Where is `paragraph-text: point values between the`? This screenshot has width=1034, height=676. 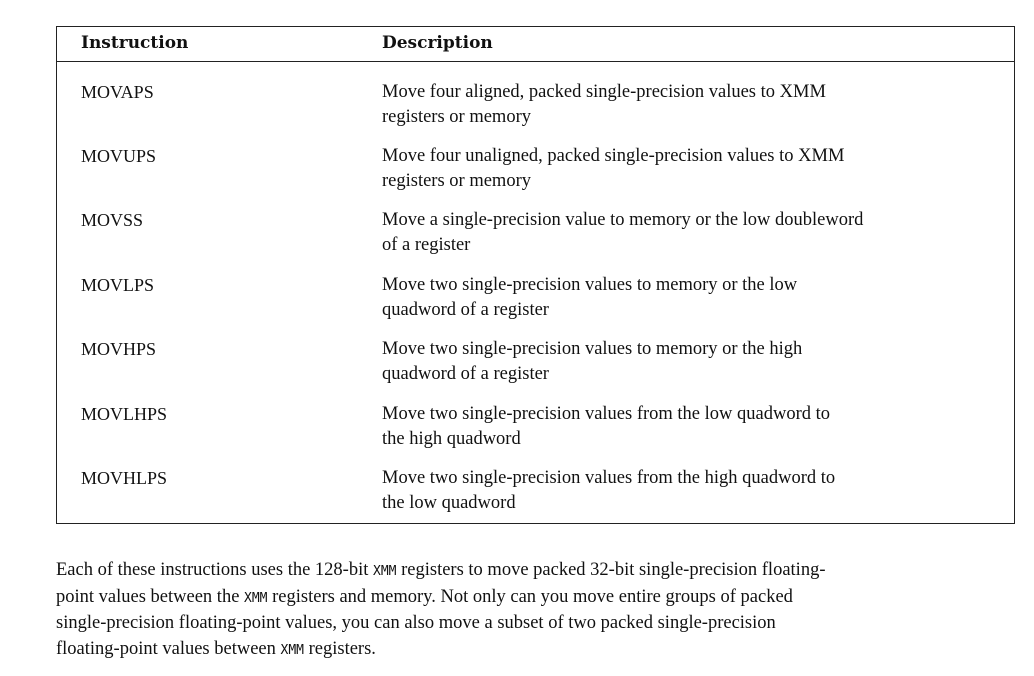
paragraph-text: point values between the is located at coordinates (150, 596).